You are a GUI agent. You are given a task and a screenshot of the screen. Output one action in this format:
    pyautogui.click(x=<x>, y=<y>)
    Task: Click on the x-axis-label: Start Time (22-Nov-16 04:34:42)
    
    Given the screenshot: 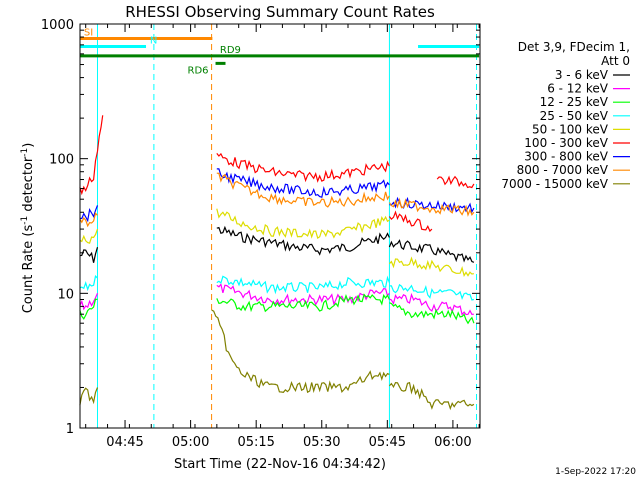 What is the action you would take?
    pyautogui.click(x=280, y=464)
    